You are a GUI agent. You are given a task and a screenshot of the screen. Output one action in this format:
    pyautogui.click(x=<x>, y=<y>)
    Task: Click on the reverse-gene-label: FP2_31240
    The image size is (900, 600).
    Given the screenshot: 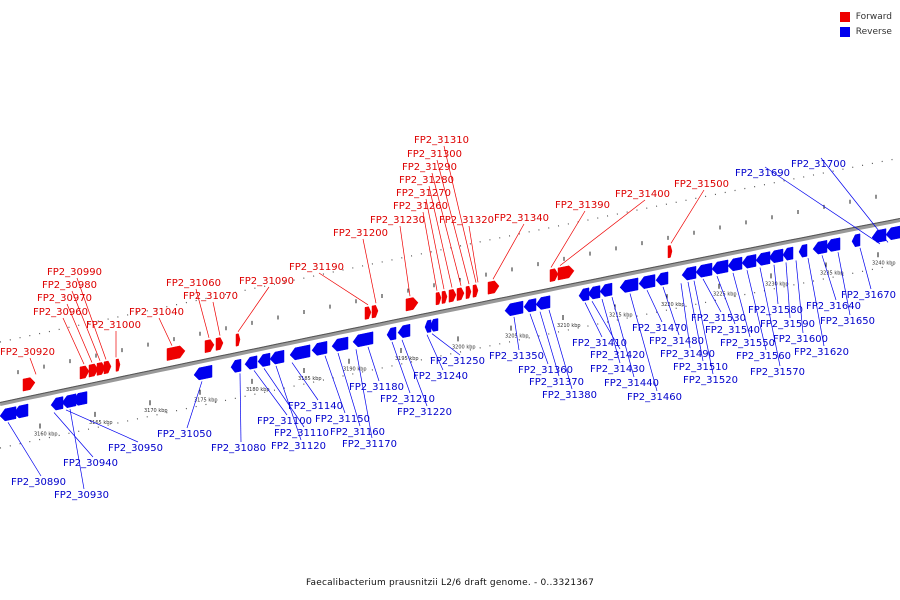 What is the action you would take?
    pyautogui.click(x=440, y=376)
    